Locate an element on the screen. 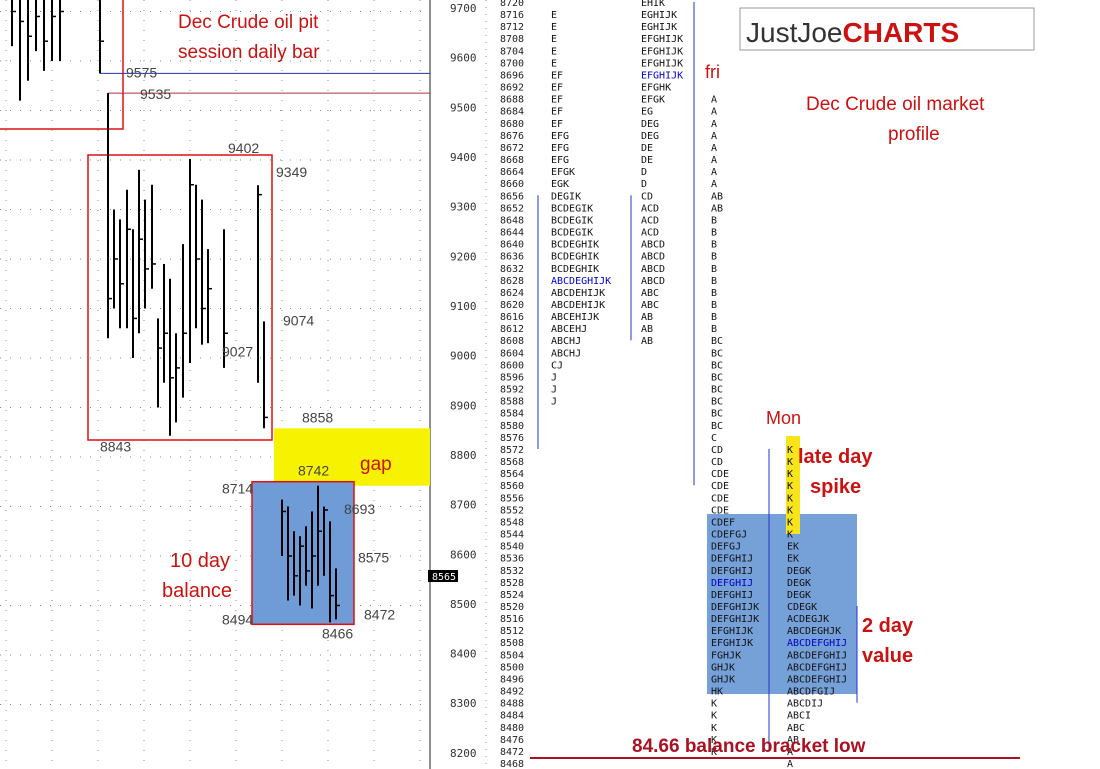 The height and width of the screenshot is (769, 1100). profile-axis-tick: 8600 is located at coordinates (463, 554).